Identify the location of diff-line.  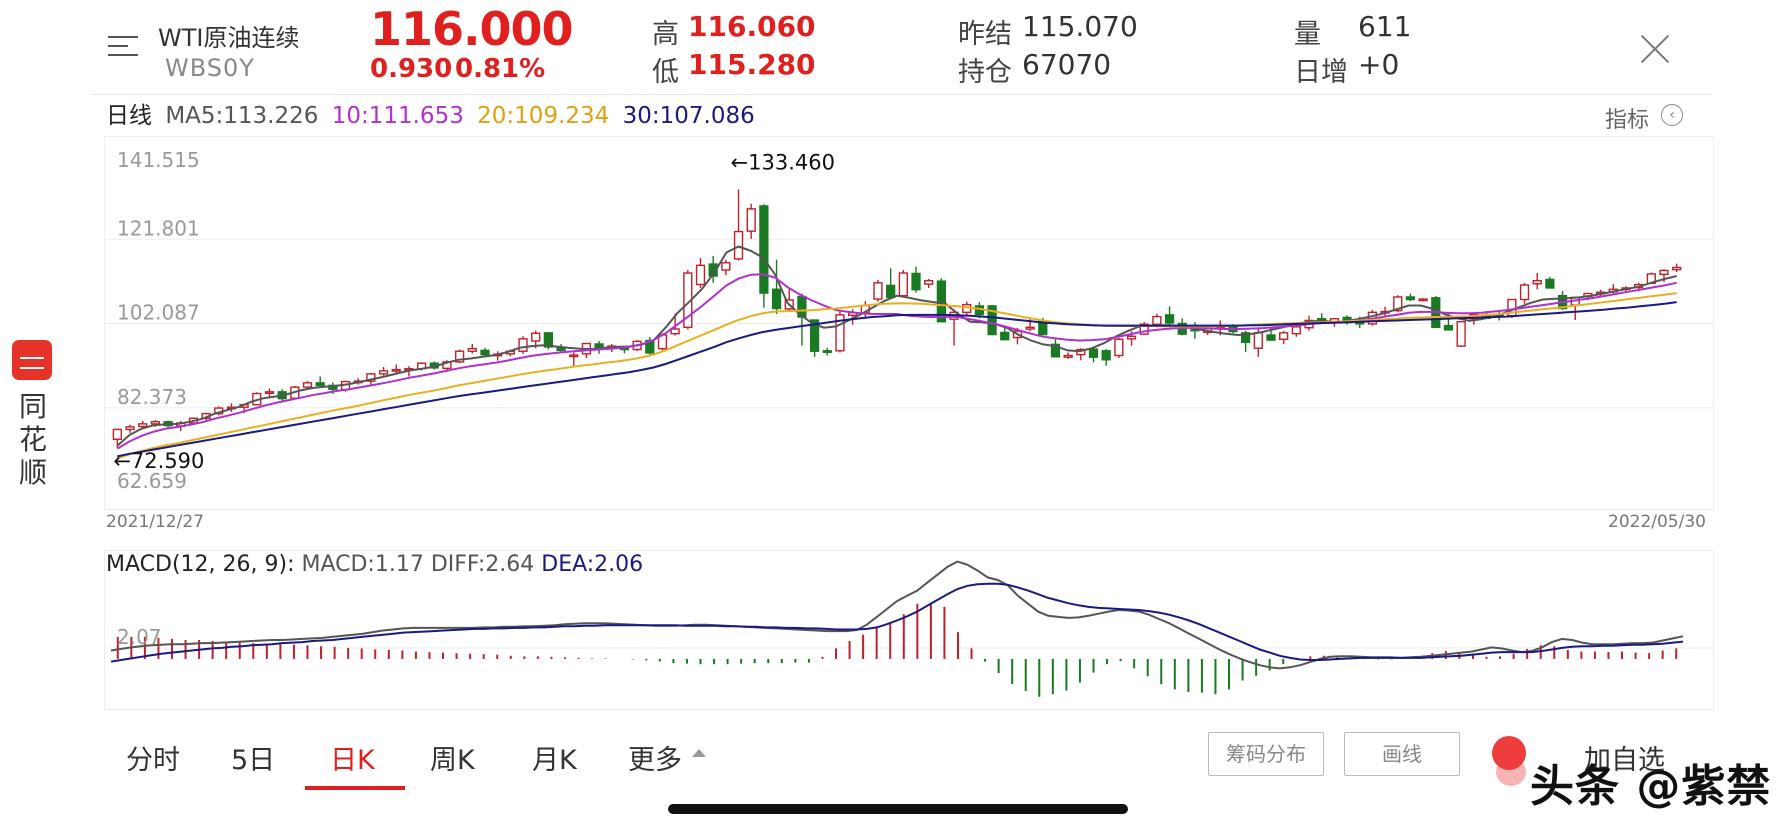
(897, 615).